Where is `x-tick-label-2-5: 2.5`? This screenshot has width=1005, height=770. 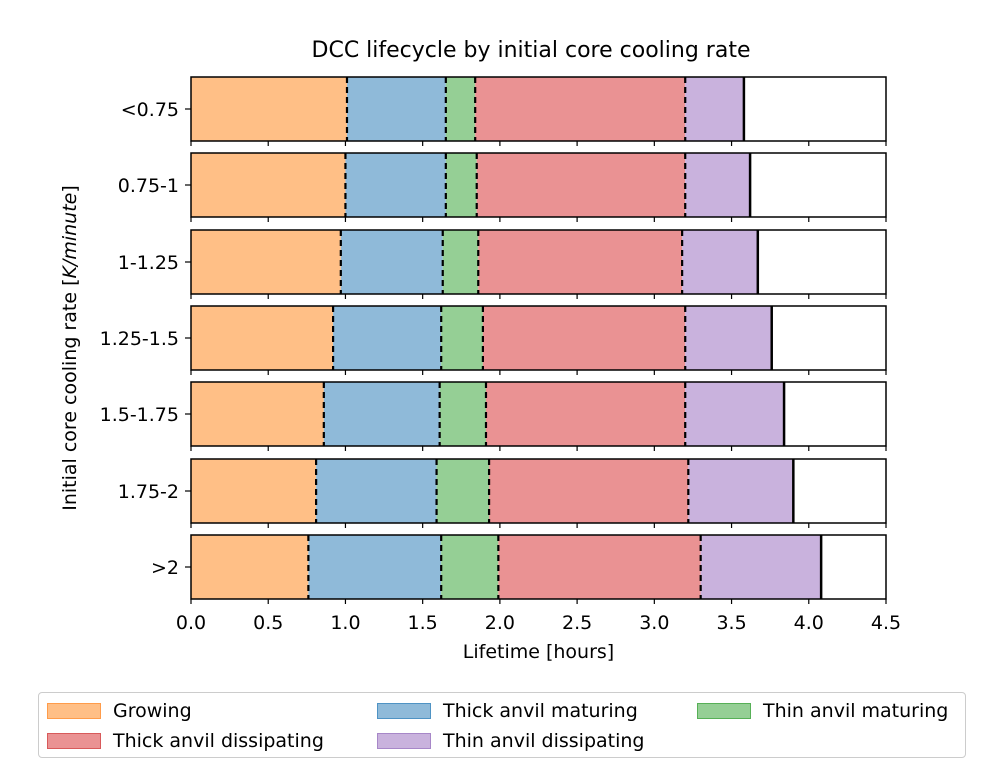 x-tick-label-2-5: 2.5 is located at coordinates (577, 623).